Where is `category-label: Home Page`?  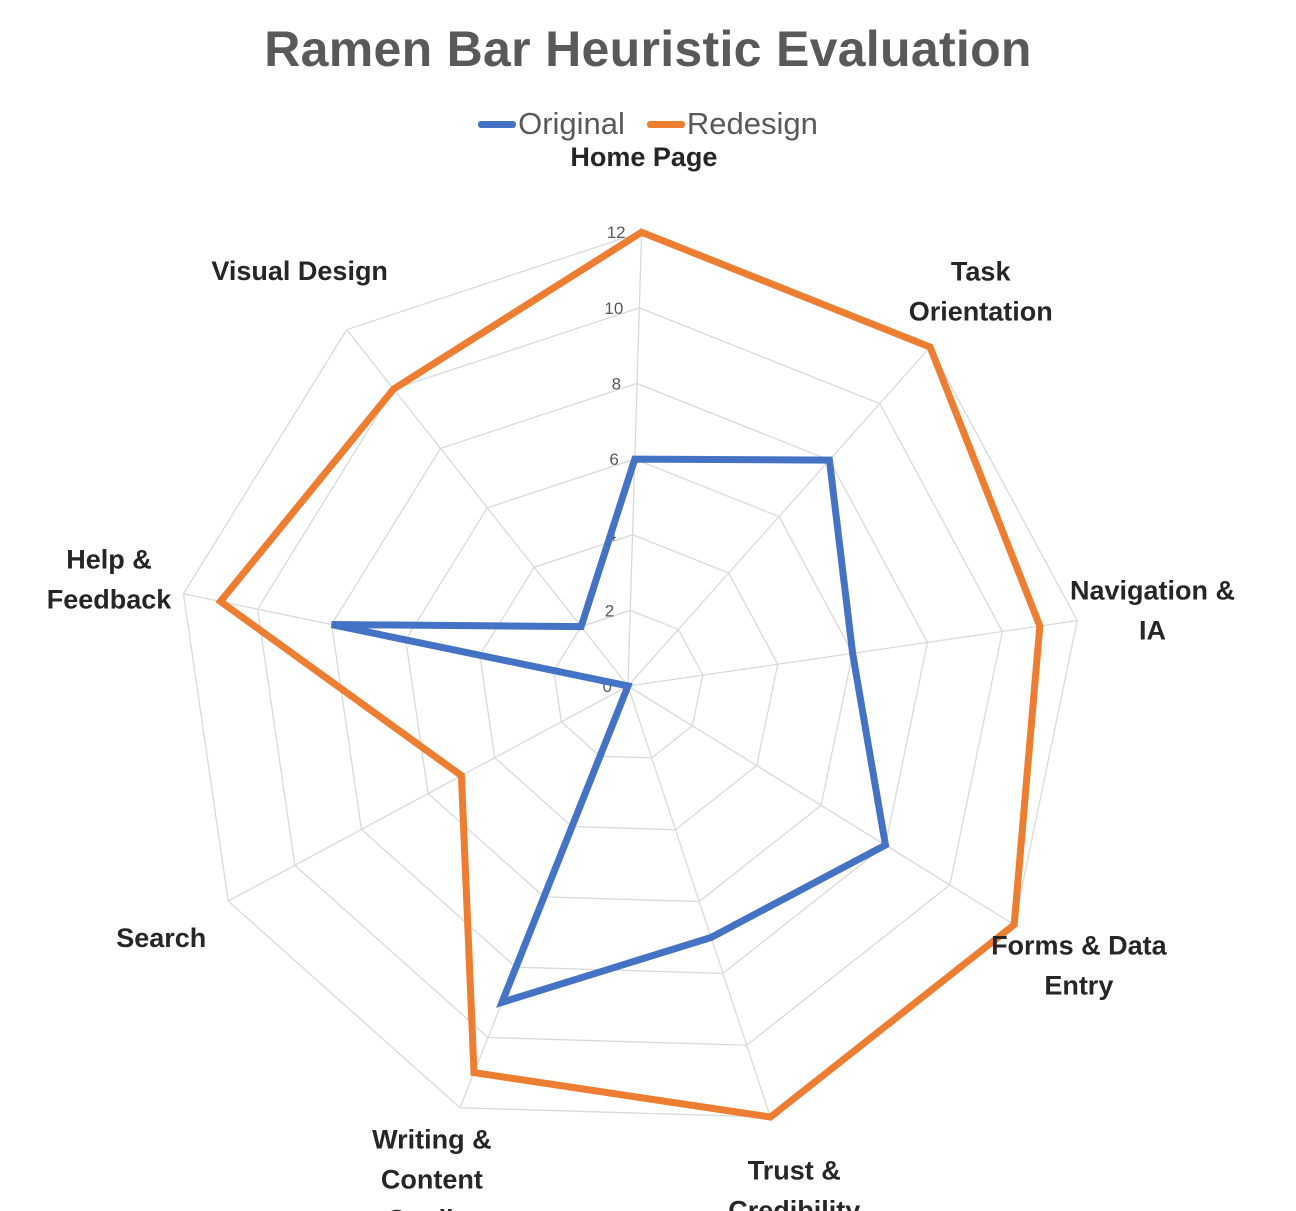 category-label: Home Page is located at coordinates (643, 157).